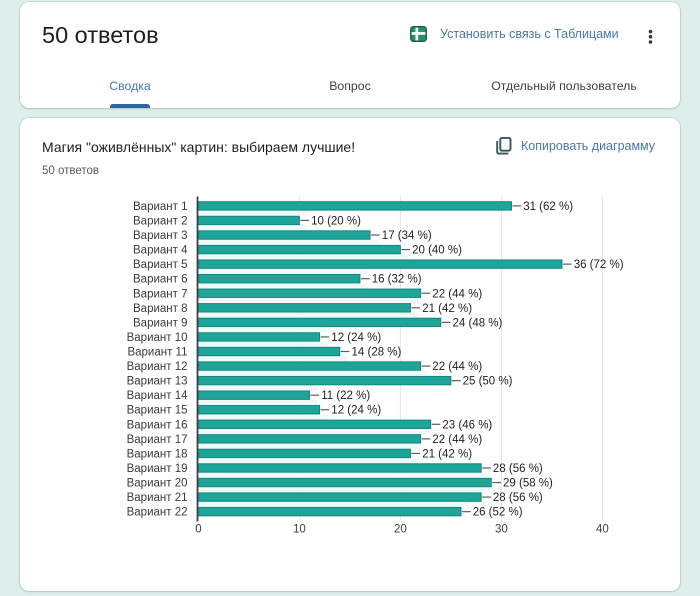 Image resolution: width=700 pixels, height=596 pixels. I want to click on svg-text: 31 (62 %), so click(548, 207).